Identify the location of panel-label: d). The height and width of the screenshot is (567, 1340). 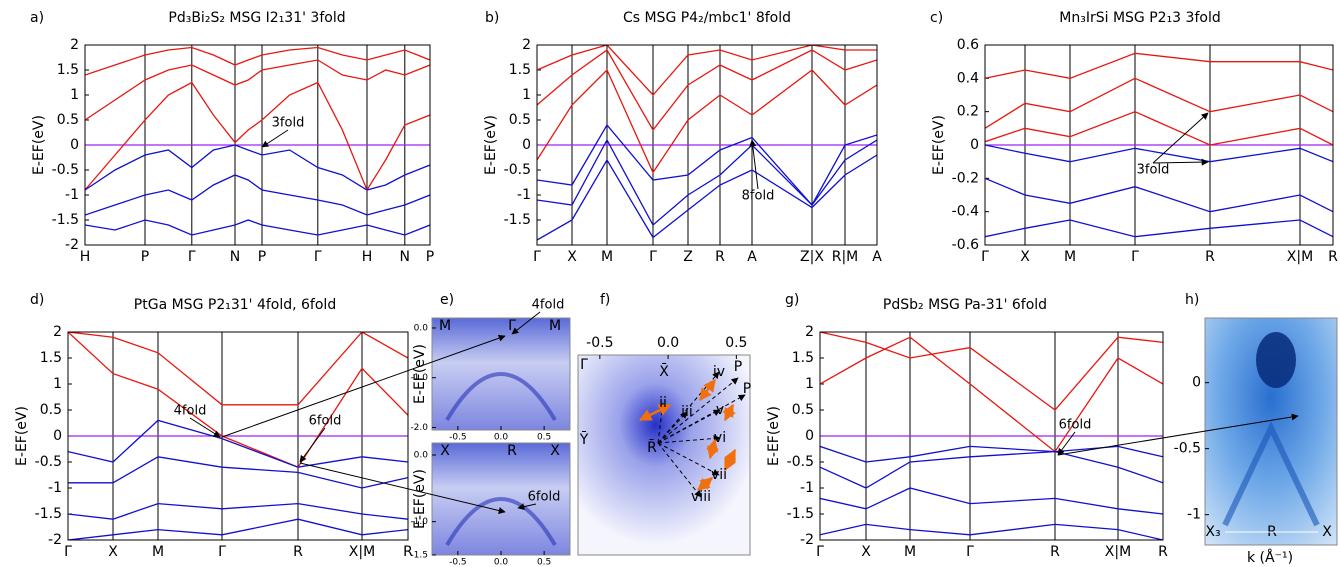
(37, 300).